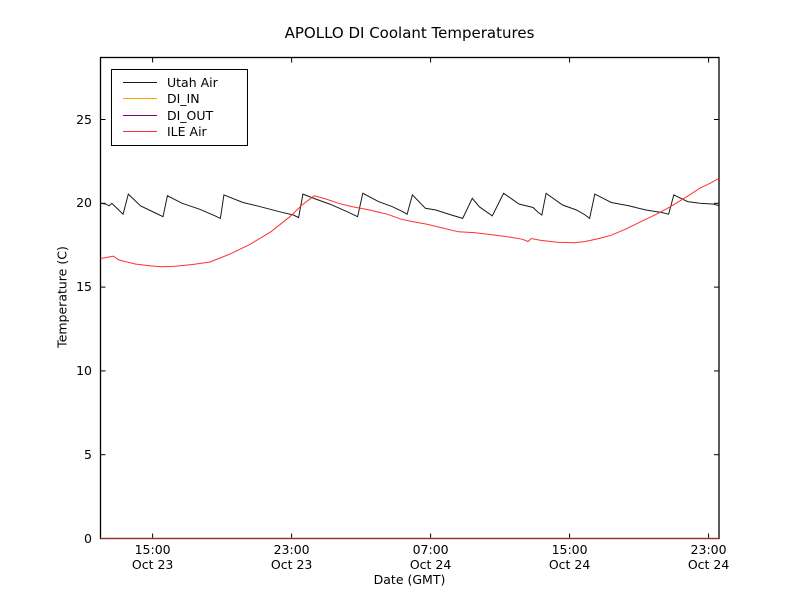 Image resolution: width=800 pixels, height=600 pixels. What do you see at coordinates (88, 538) in the screenshot?
I see `y-tick-label: 0` at bounding box center [88, 538].